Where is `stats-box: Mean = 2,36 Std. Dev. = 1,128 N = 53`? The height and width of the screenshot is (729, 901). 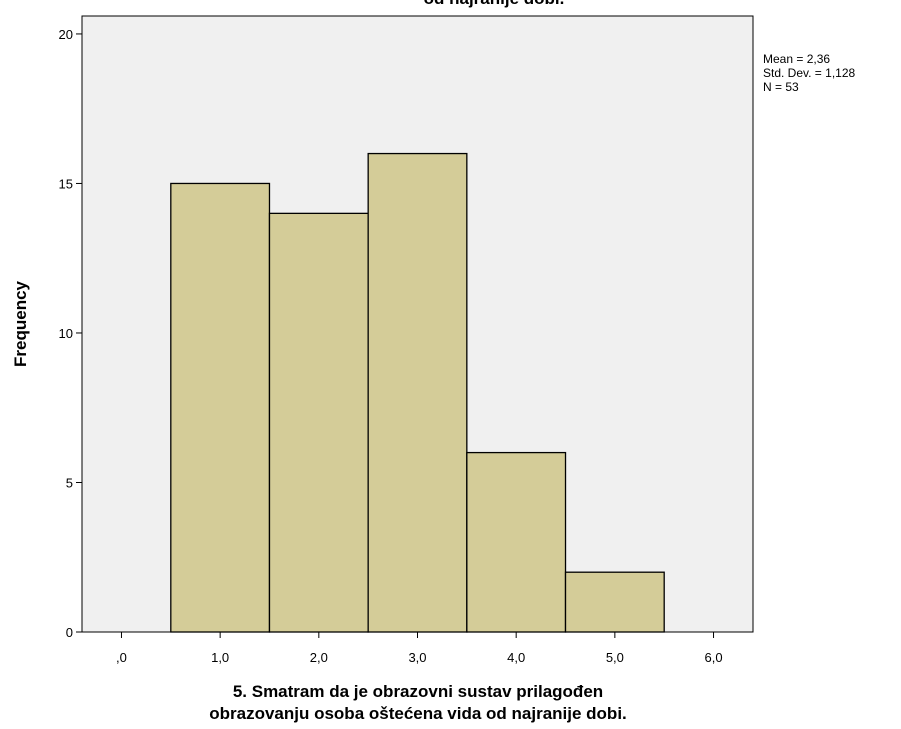
stats-box: Mean = 2,36 Std. Dev. = 1,128 N = 53 is located at coordinates (809, 73).